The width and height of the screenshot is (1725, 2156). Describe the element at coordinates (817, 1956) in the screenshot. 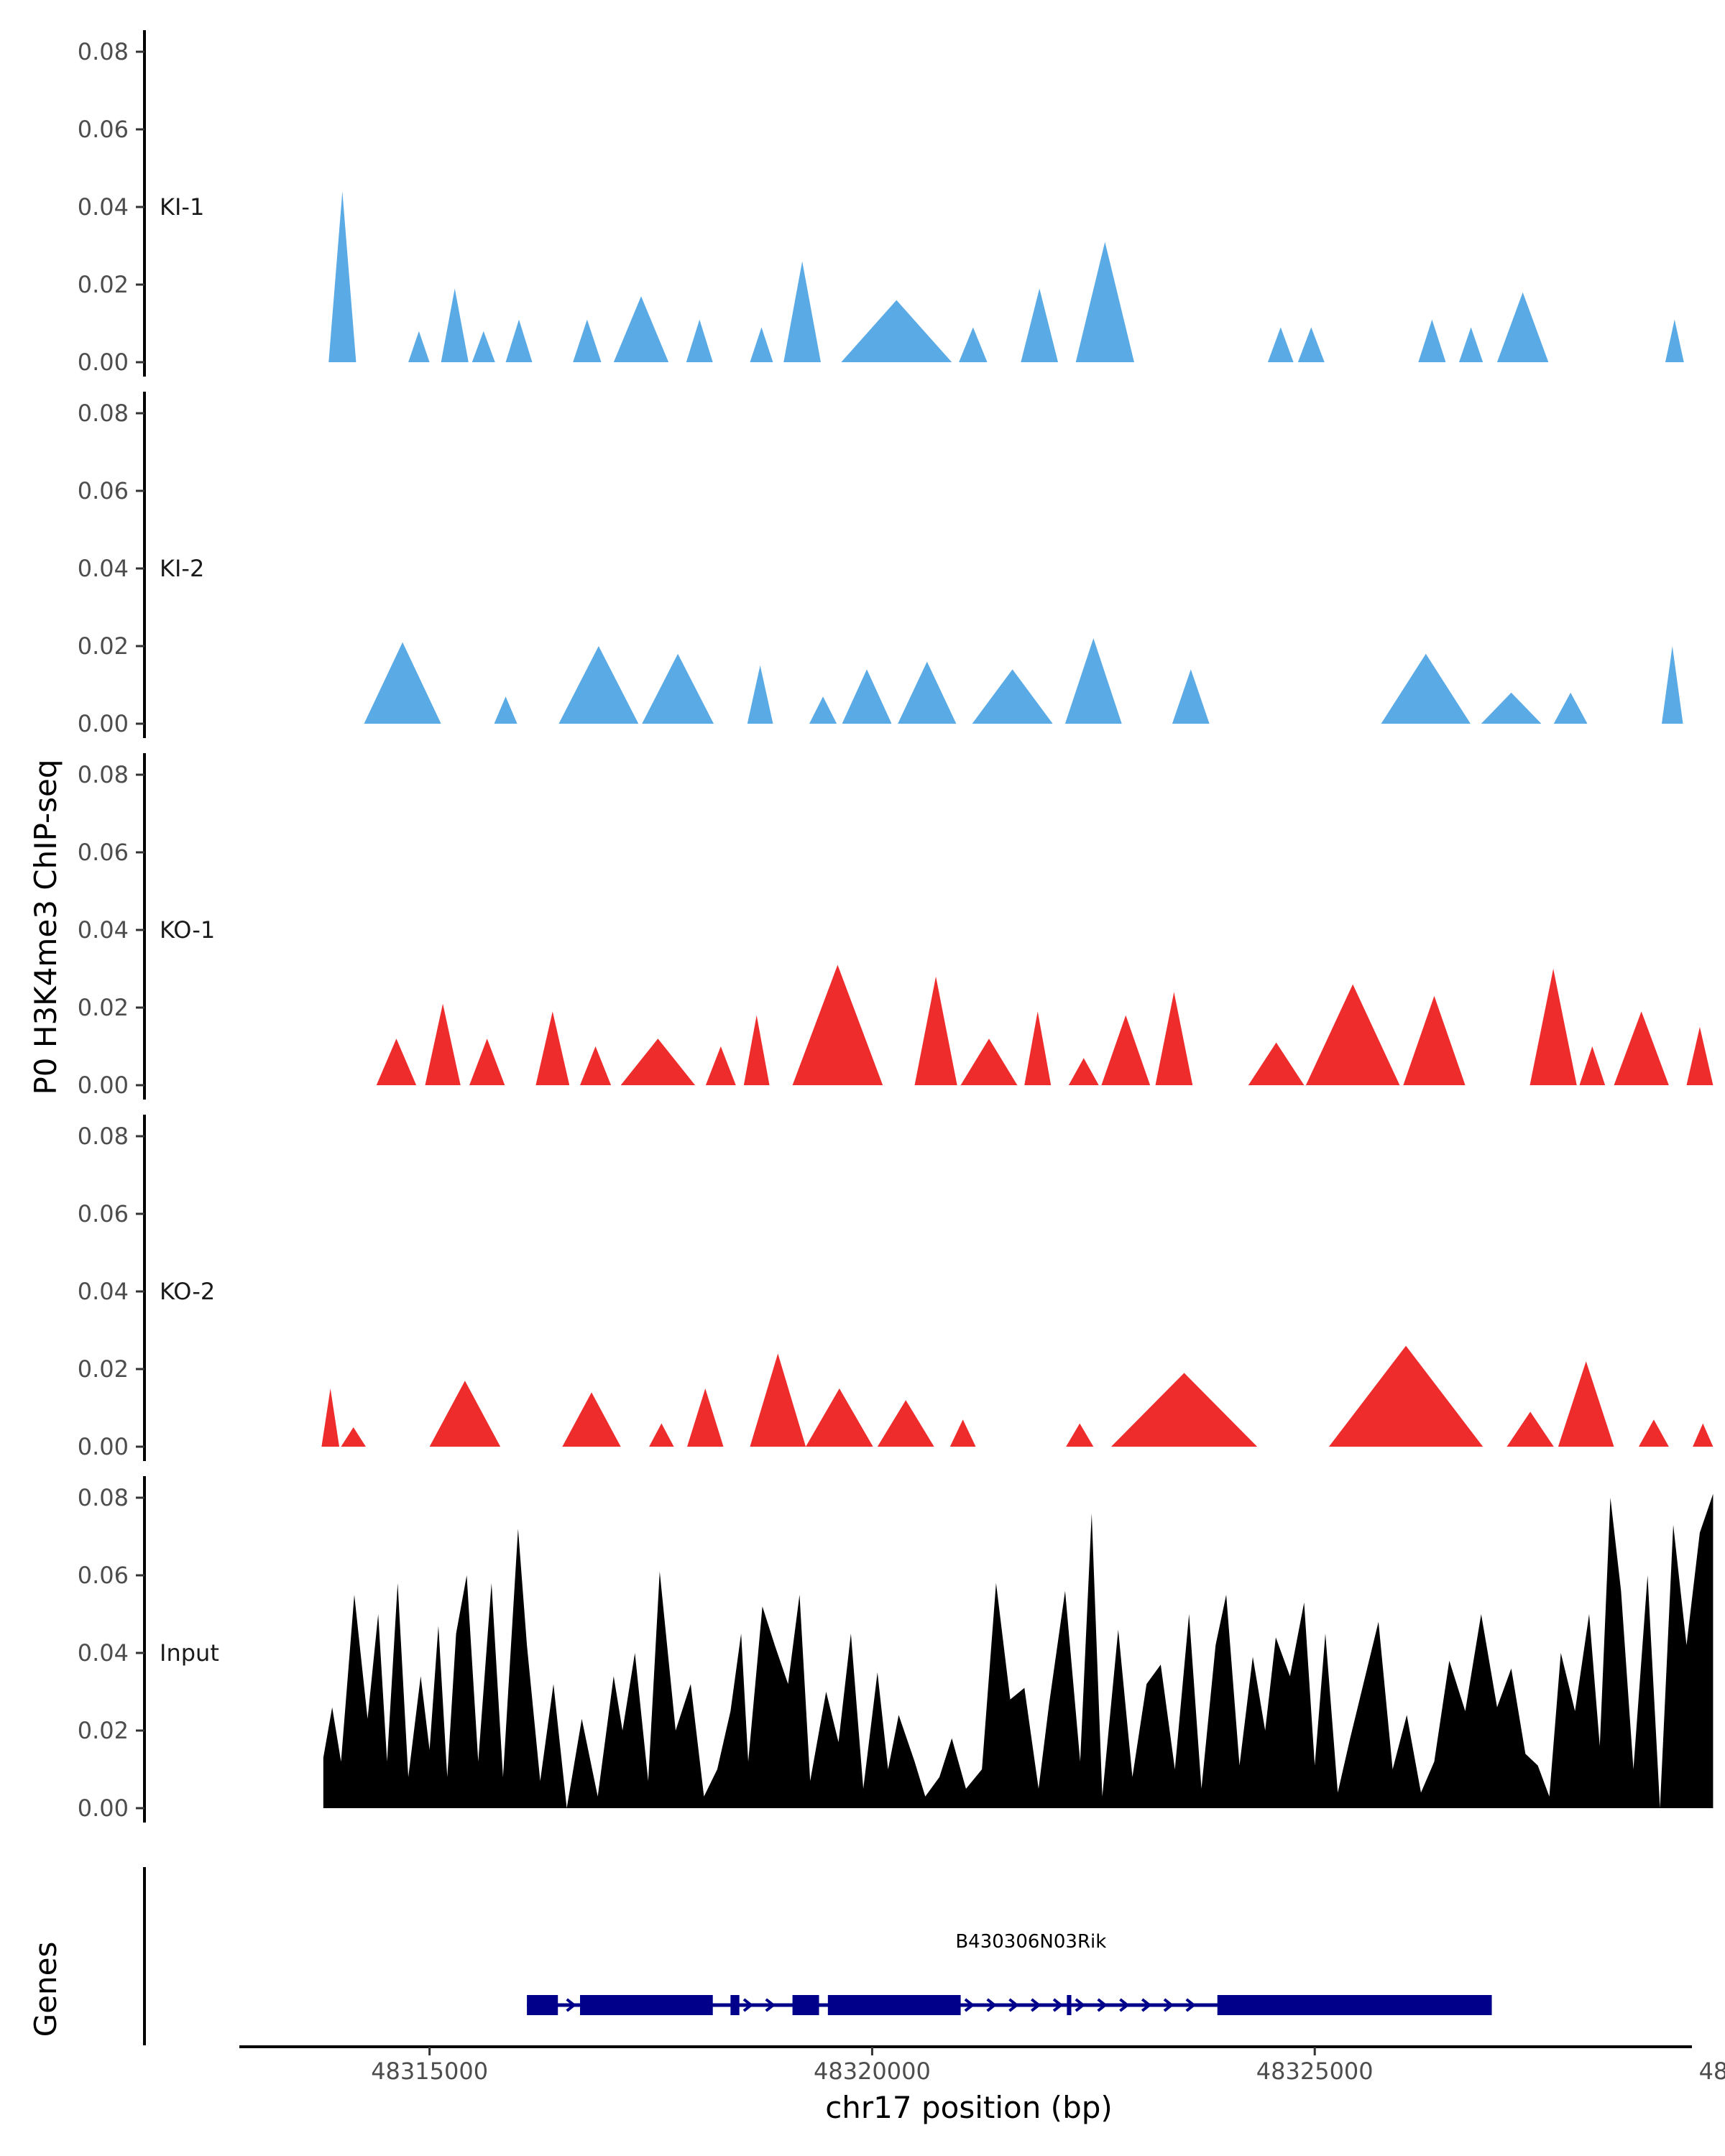

I see `genes-layer: B430306N03Rik` at that location.